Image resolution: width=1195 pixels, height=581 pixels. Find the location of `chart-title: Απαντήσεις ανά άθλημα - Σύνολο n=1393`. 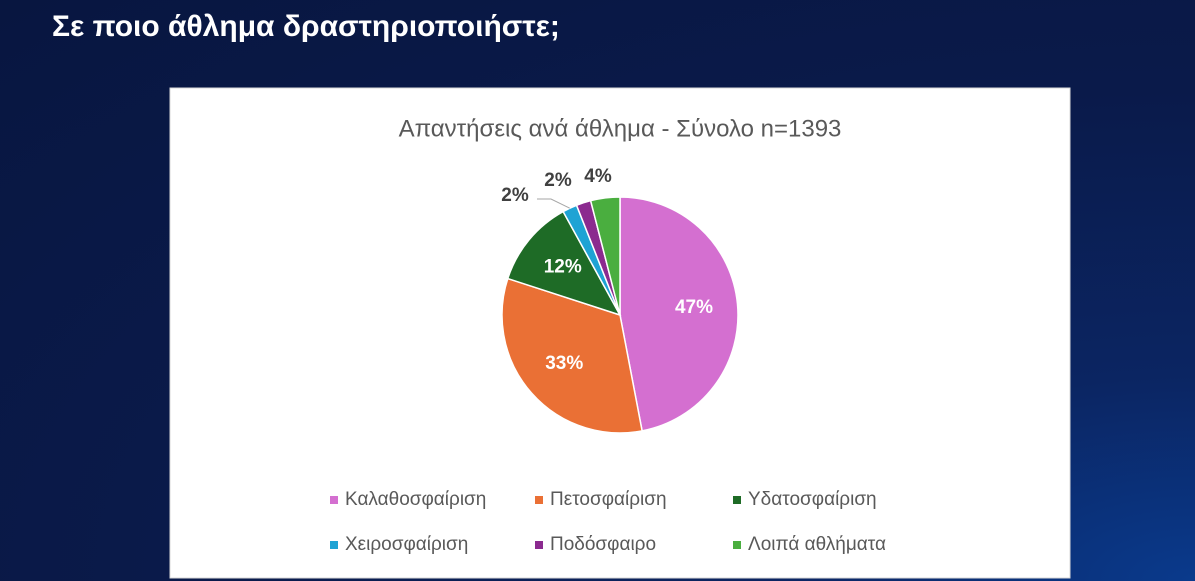

chart-title: Απαντήσεις ανά άθλημα - Σύνολο n=1393 is located at coordinates (620, 128).